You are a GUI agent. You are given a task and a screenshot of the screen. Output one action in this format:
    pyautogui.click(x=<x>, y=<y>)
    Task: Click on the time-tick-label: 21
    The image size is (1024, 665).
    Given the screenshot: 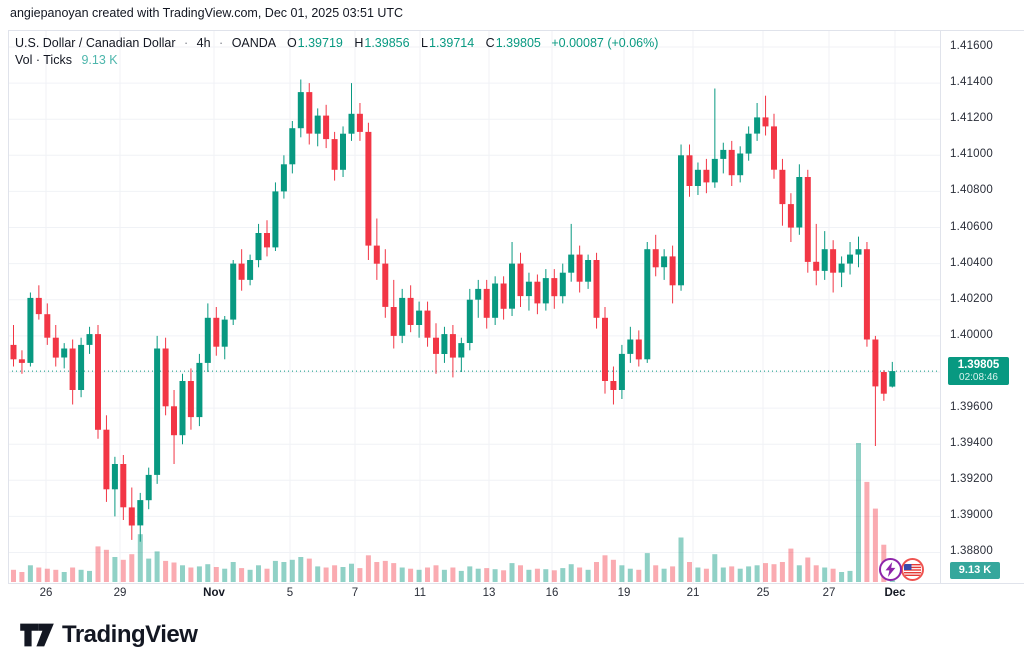 What is the action you would take?
    pyautogui.click(x=693, y=593)
    